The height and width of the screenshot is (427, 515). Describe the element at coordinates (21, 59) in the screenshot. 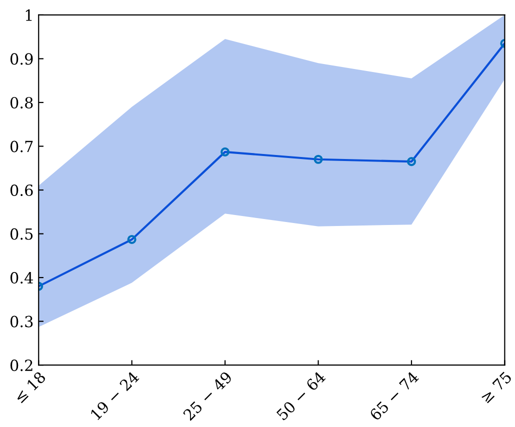

I see `y-tick-label: 0.9` at that location.